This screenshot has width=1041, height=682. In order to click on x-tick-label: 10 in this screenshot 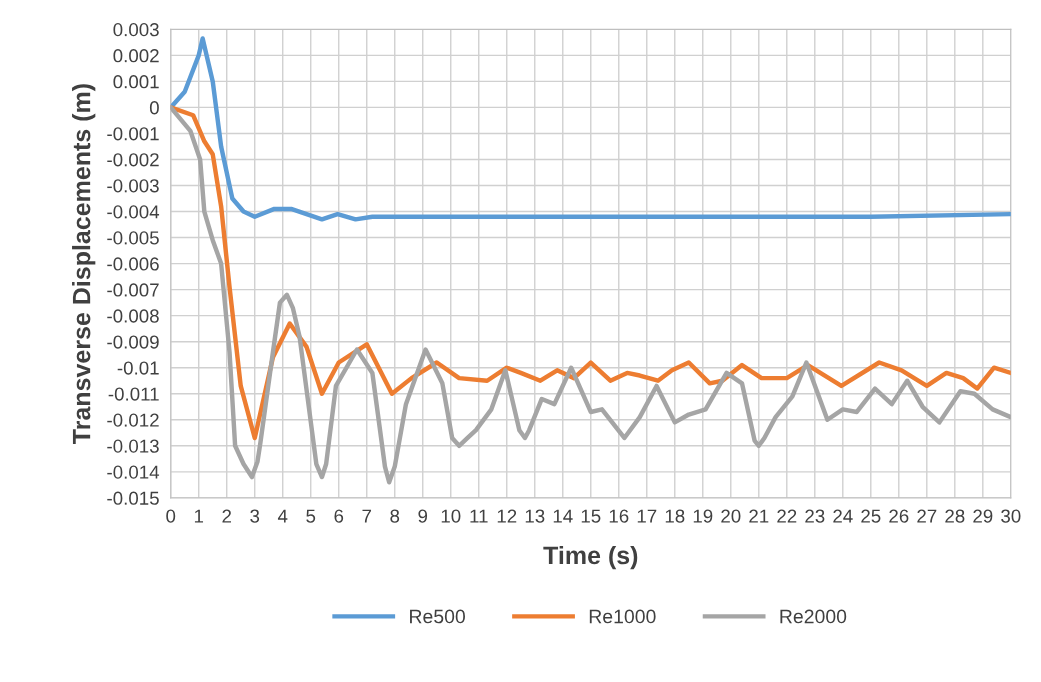, I will do `click(451, 516)`.